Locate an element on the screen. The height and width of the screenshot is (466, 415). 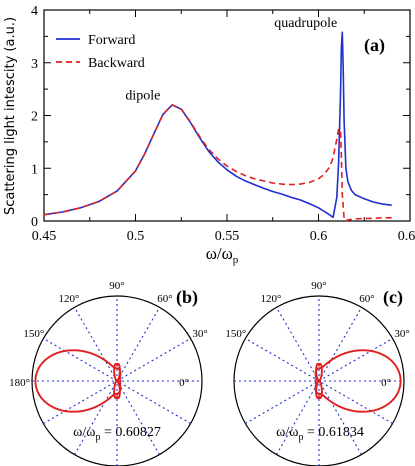
y-tick-label: 0 is located at coordinates (34, 222).